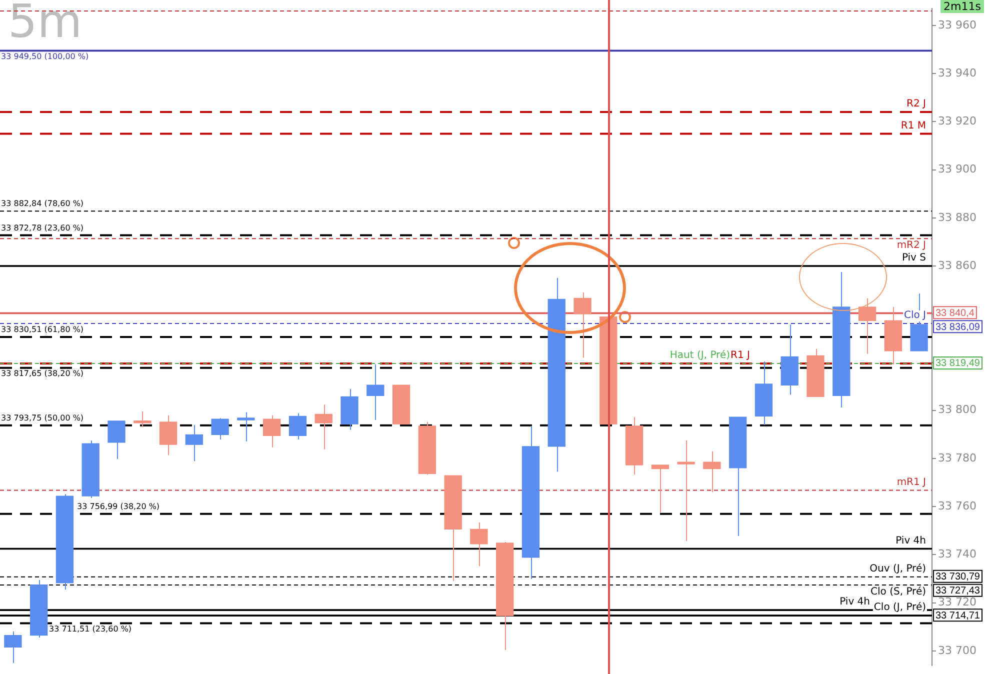 The width and height of the screenshot is (986, 674). What do you see at coordinates (911, 246) in the screenshot?
I see `ref-line-label: mR2 J` at bounding box center [911, 246].